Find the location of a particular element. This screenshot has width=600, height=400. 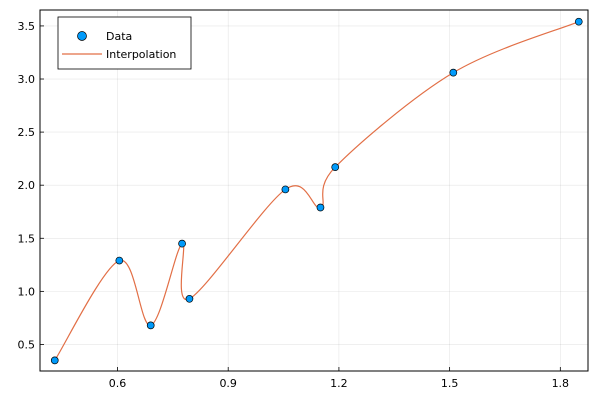

legend-box is located at coordinates (124, 43).